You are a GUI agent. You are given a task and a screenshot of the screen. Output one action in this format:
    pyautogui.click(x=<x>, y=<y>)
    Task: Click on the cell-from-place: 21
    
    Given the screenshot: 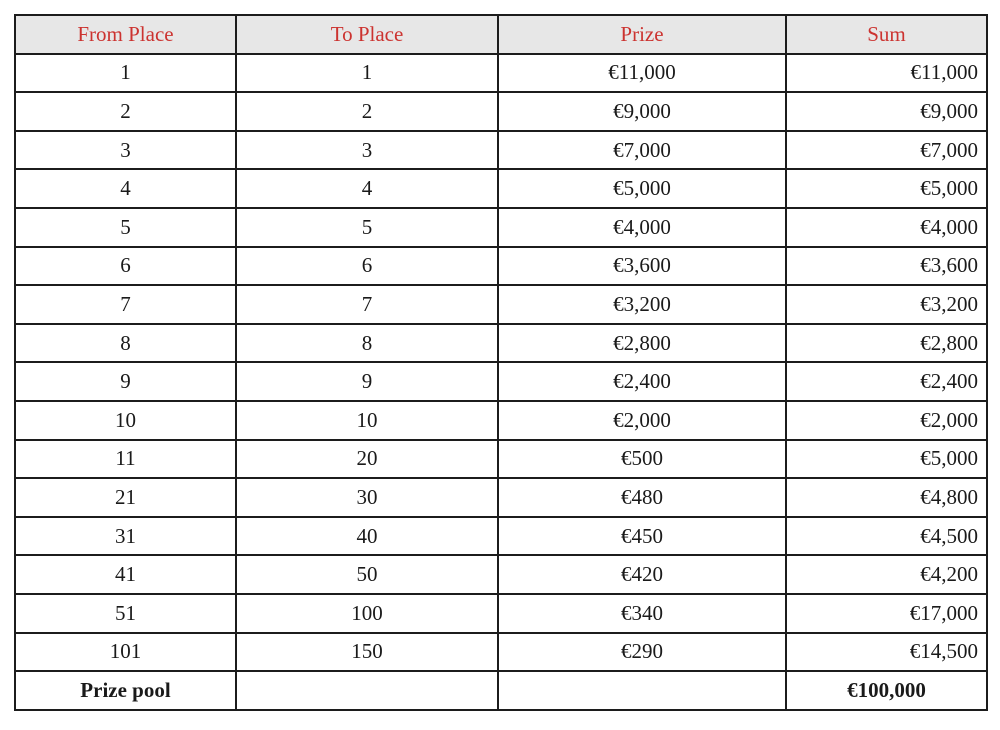 What is the action you would take?
    pyautogui.click(x=125, y=497)
    